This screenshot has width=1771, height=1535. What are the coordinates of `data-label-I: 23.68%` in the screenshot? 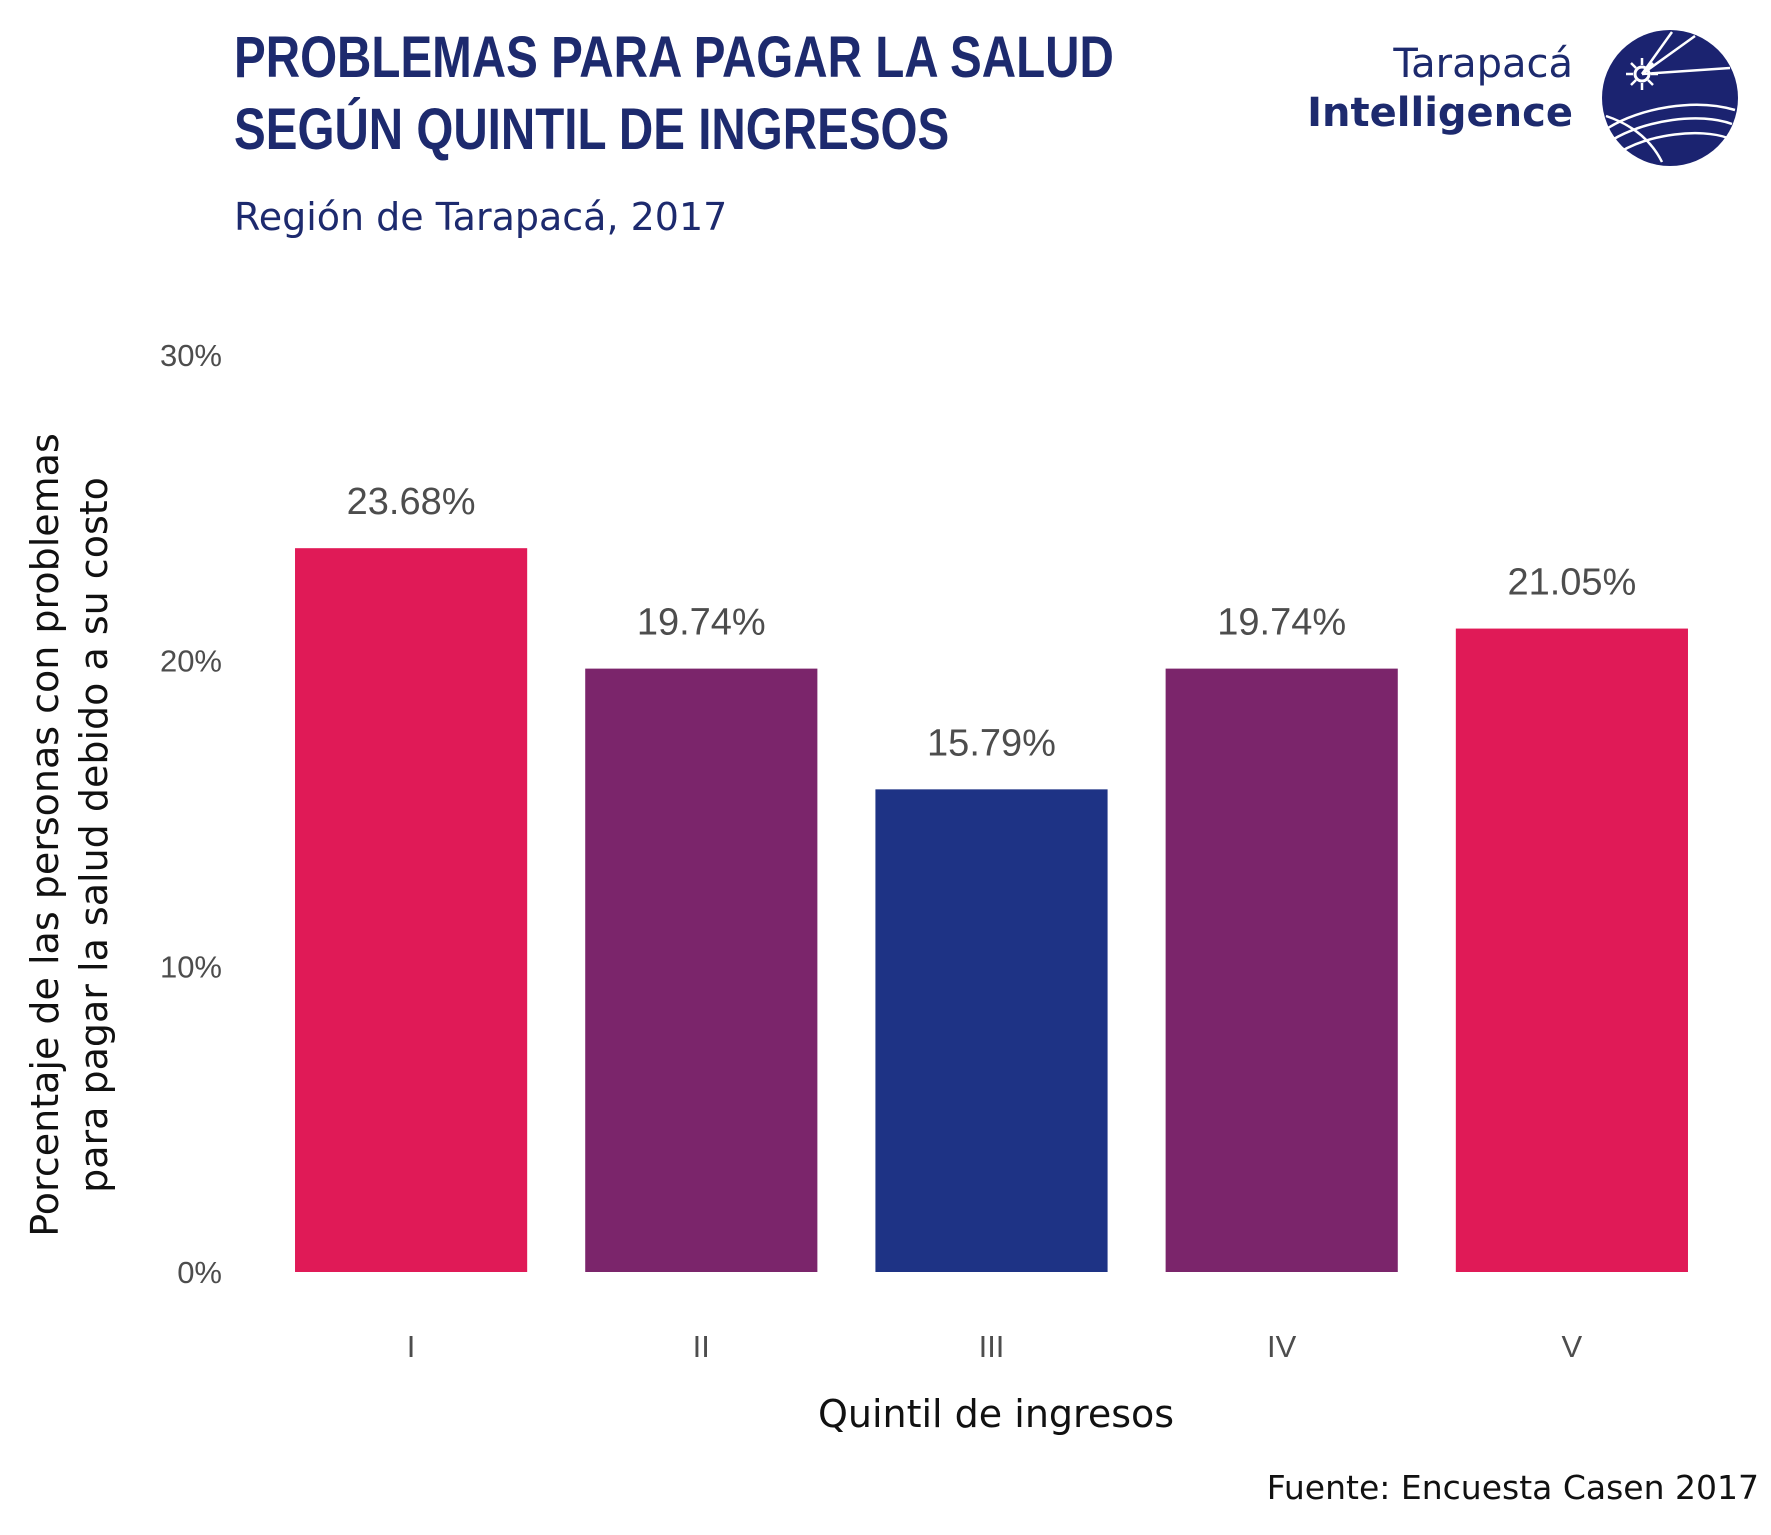 It's located at (411, 502).